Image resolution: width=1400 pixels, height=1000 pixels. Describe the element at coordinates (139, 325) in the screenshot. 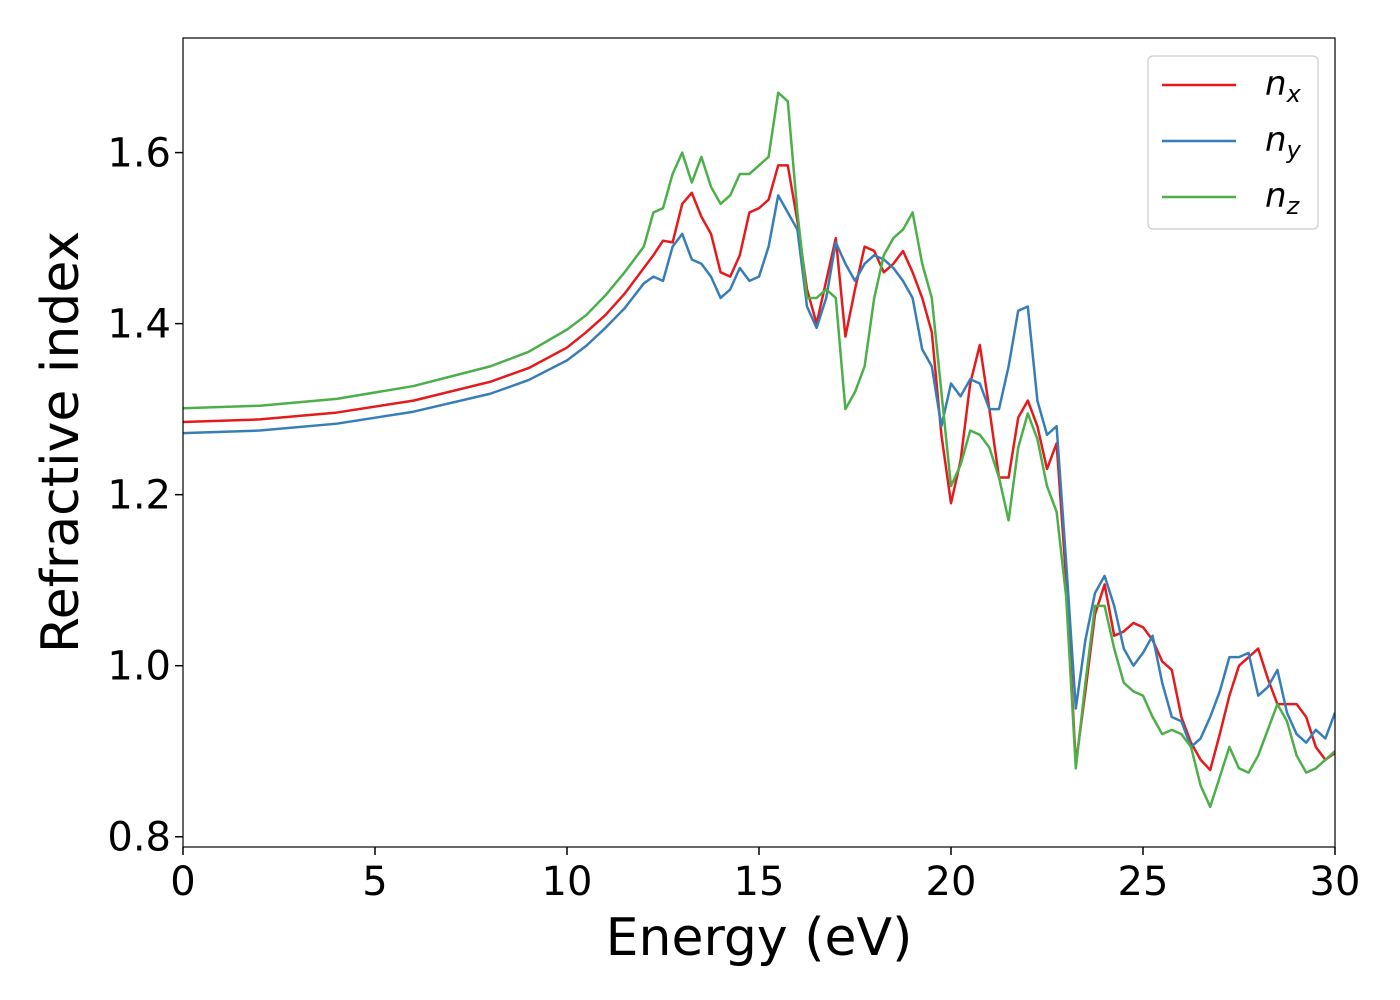

I see `y-tick-label: 1.4` at that location.